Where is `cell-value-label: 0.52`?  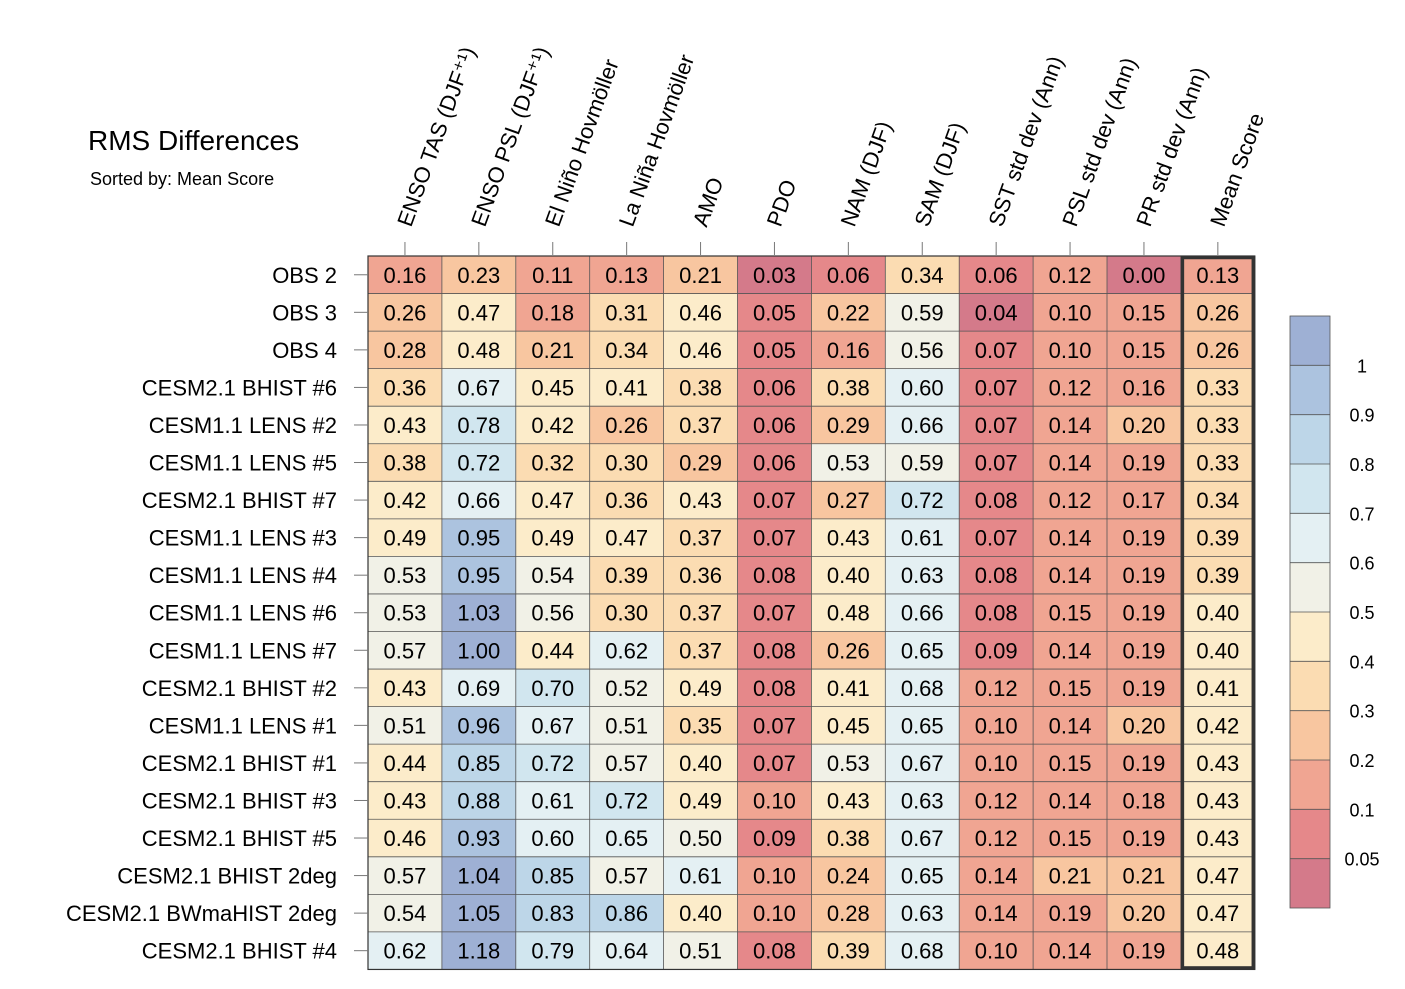 cell-value-label: 0.52 is located at coordinates (626, 688).